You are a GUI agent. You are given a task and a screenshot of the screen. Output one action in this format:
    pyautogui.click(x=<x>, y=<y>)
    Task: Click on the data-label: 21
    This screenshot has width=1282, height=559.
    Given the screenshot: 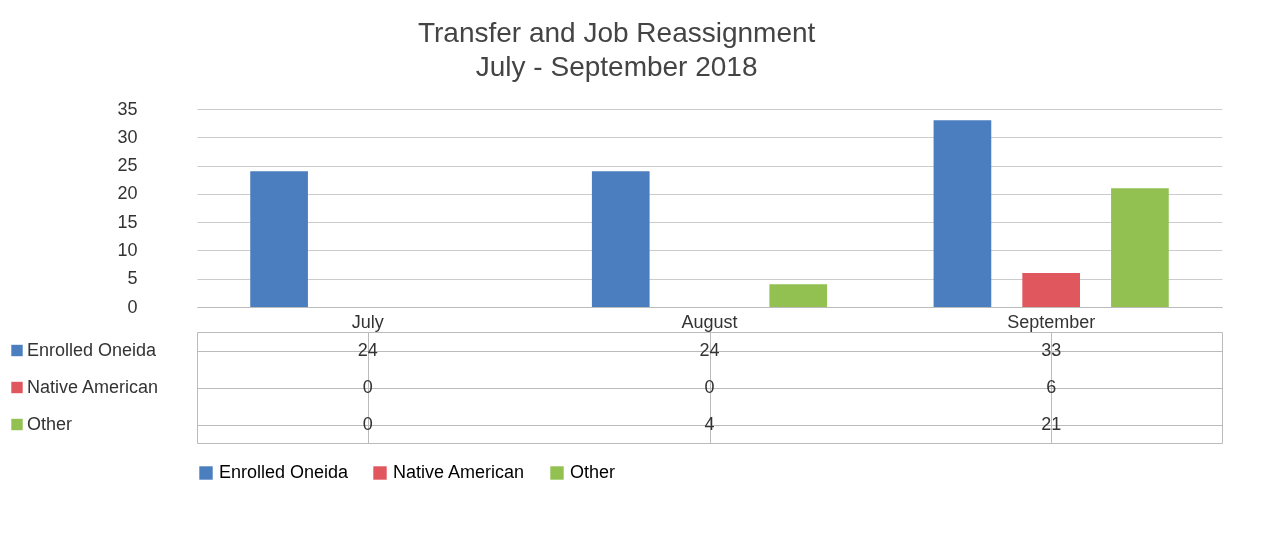 What is the action you would take?
    pyautogui.click(x=1051, y=423)
    